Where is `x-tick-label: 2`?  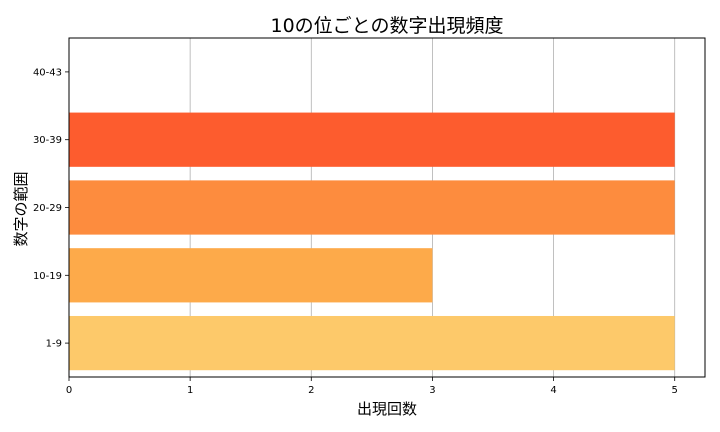
x-tick-label: 2 is located at coordinates (311, 390).